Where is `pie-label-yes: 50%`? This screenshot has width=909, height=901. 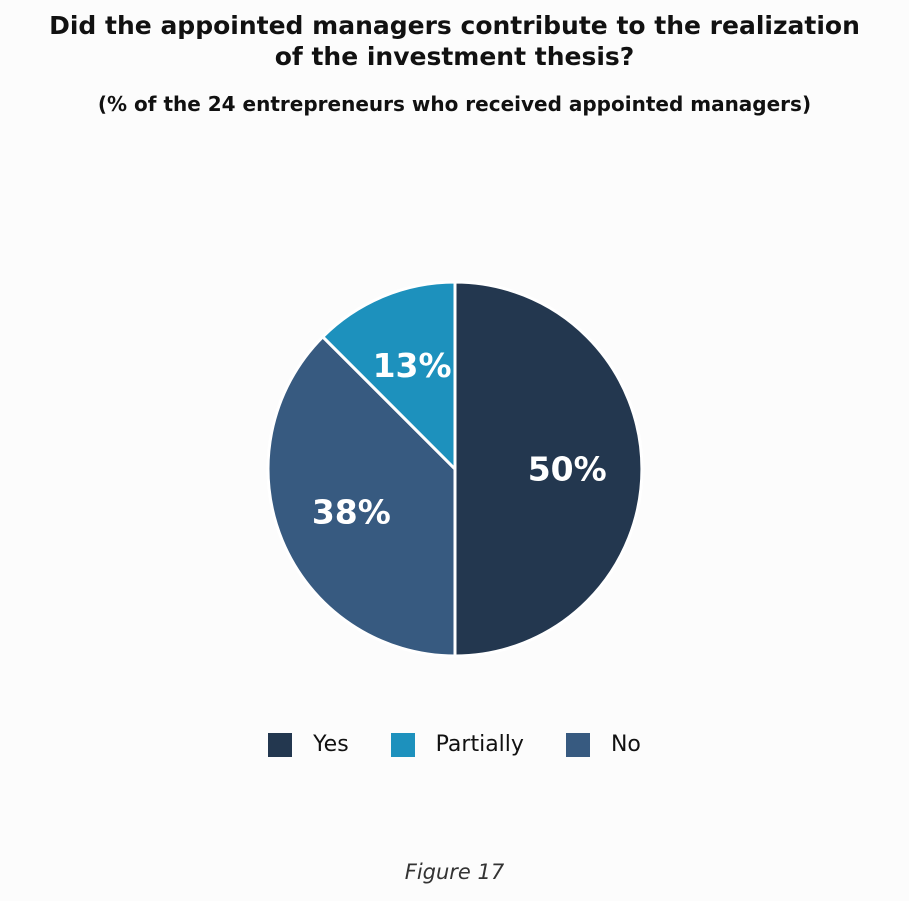 pie-label-yes: 50% is located at coordinates (567, 469).